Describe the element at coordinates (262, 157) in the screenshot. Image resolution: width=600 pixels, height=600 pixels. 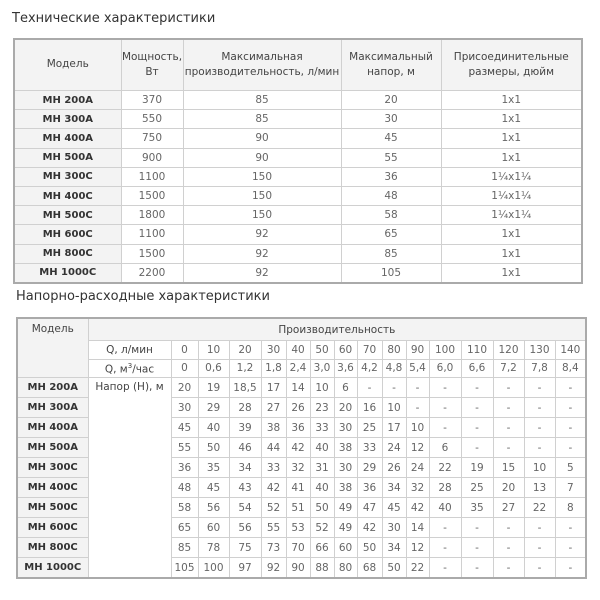
I see `value-cell: 90` at that location.